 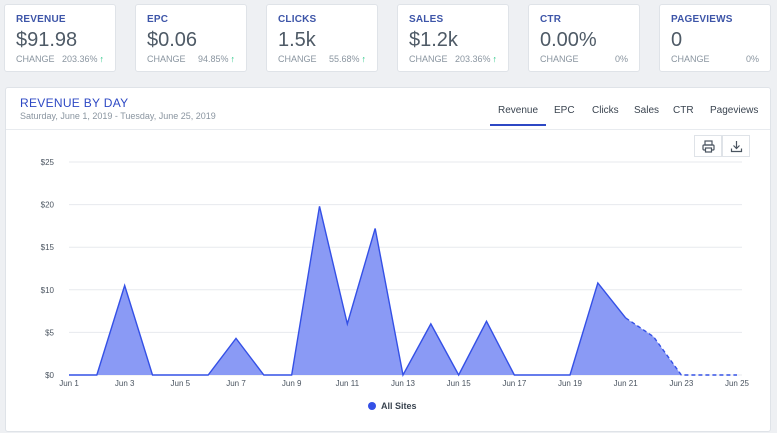 I want to click on stat-label: REVENUE, so click(x=41, y=19).